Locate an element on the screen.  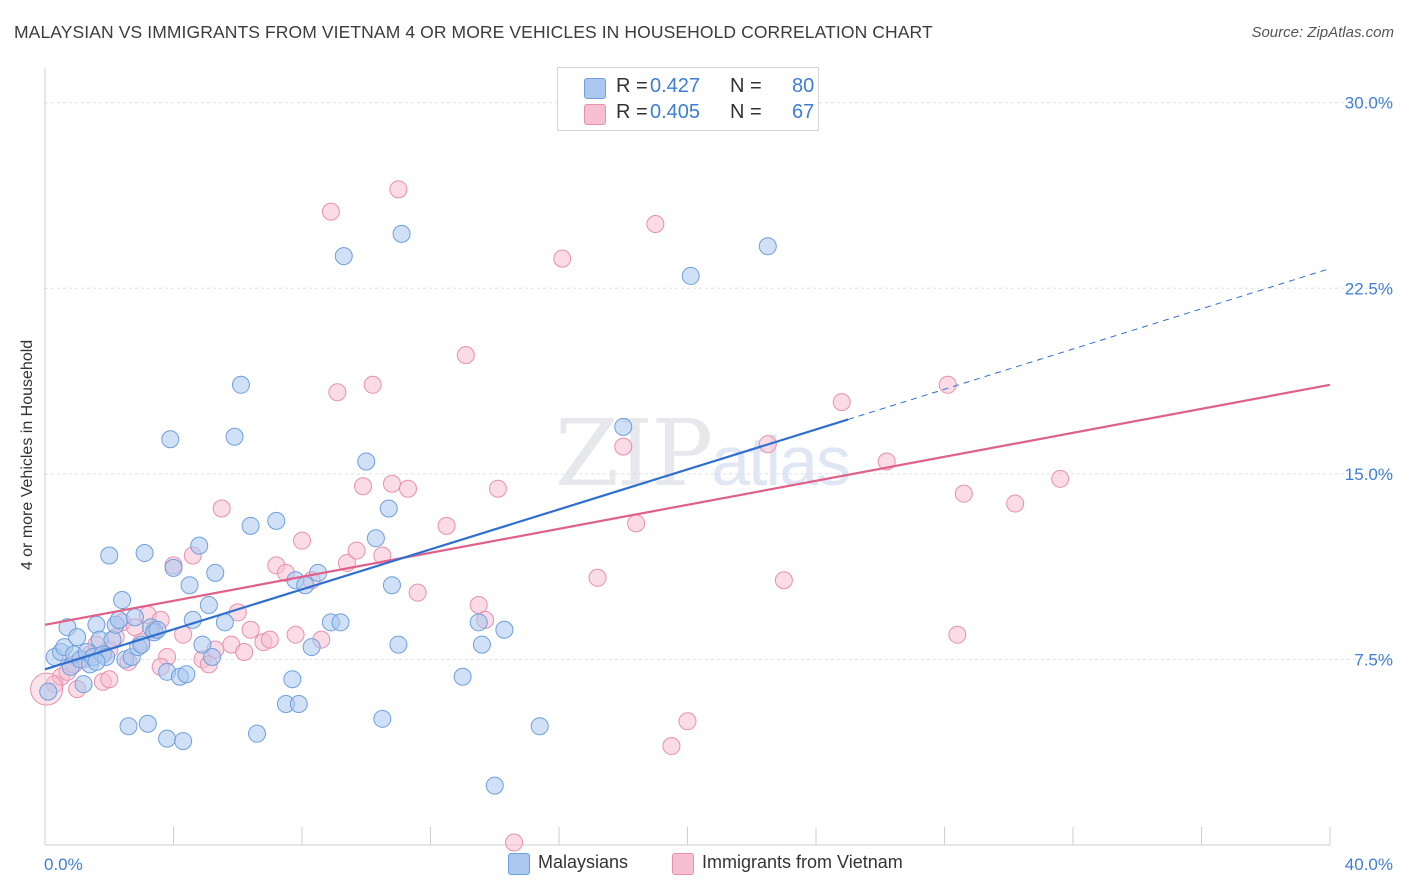
r-label: R = is located at coordinates (632, 86).